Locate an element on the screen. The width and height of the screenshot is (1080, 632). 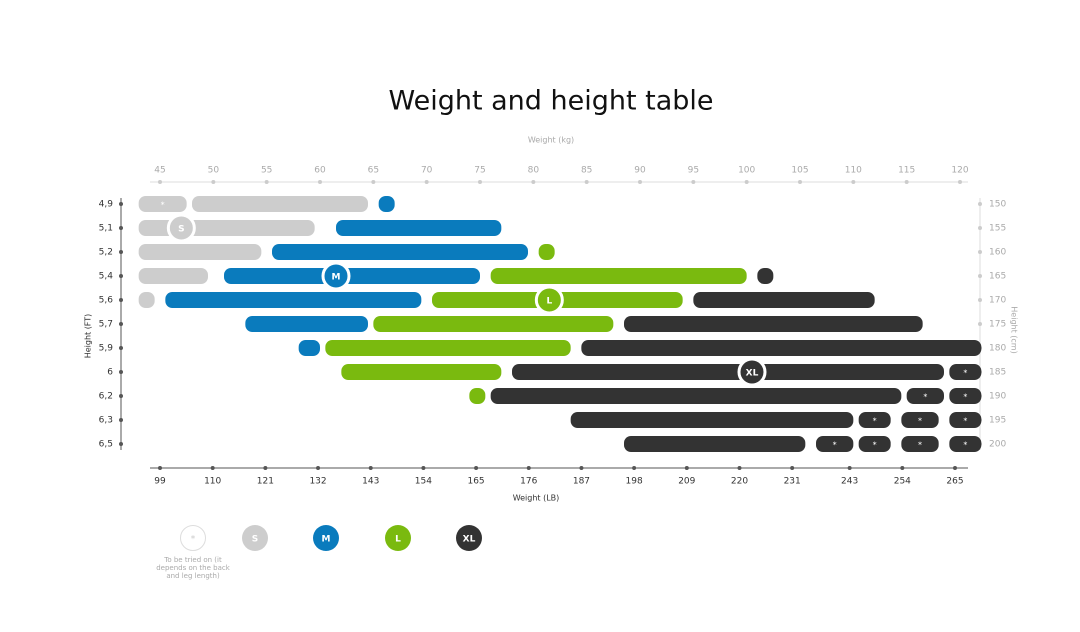
y-tick-label: 5,6 is located at coordinates (106, 301).